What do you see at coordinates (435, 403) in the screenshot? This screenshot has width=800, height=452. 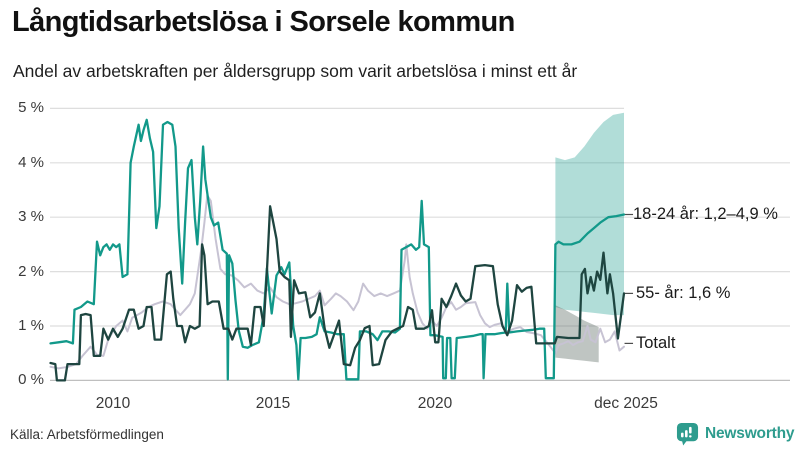 I see `x-axis-label-2020: 2020` at bounding box center [435, 403].